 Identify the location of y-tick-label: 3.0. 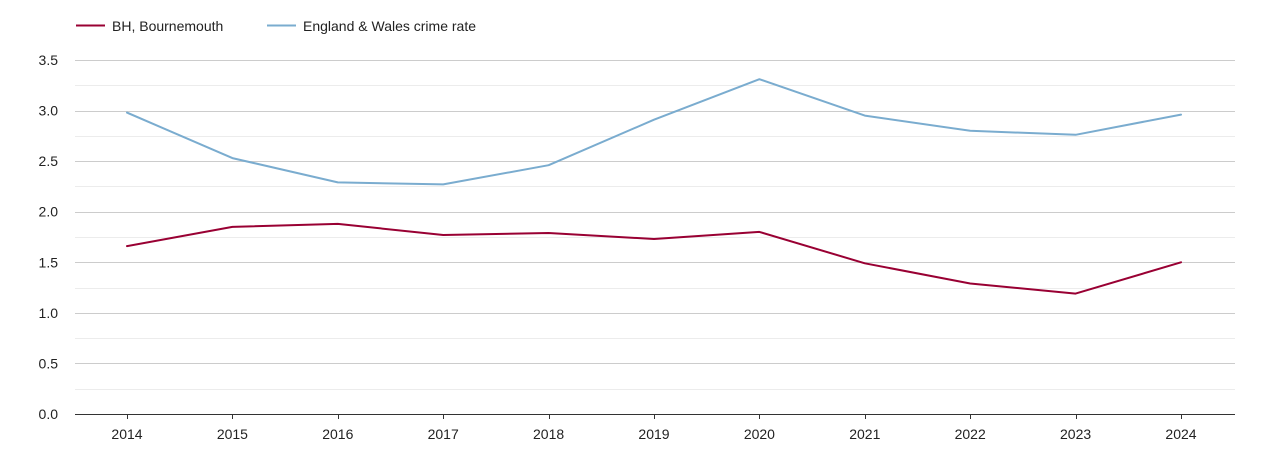
(49, 111).